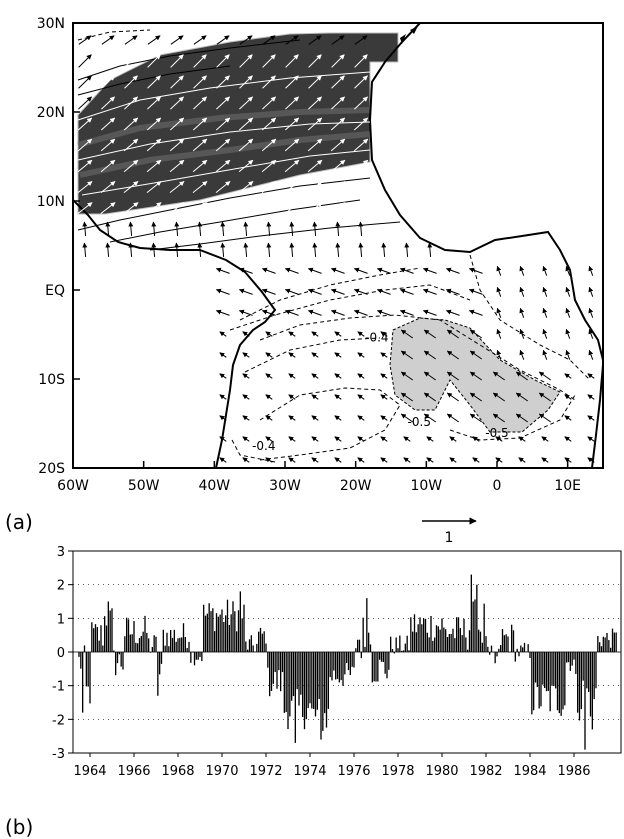 The width and height of the screenshot is (624, 839). Describe the element at coordinates (356, 486) in the screenshot. I see `map-xtick-label: 20W` at that location.